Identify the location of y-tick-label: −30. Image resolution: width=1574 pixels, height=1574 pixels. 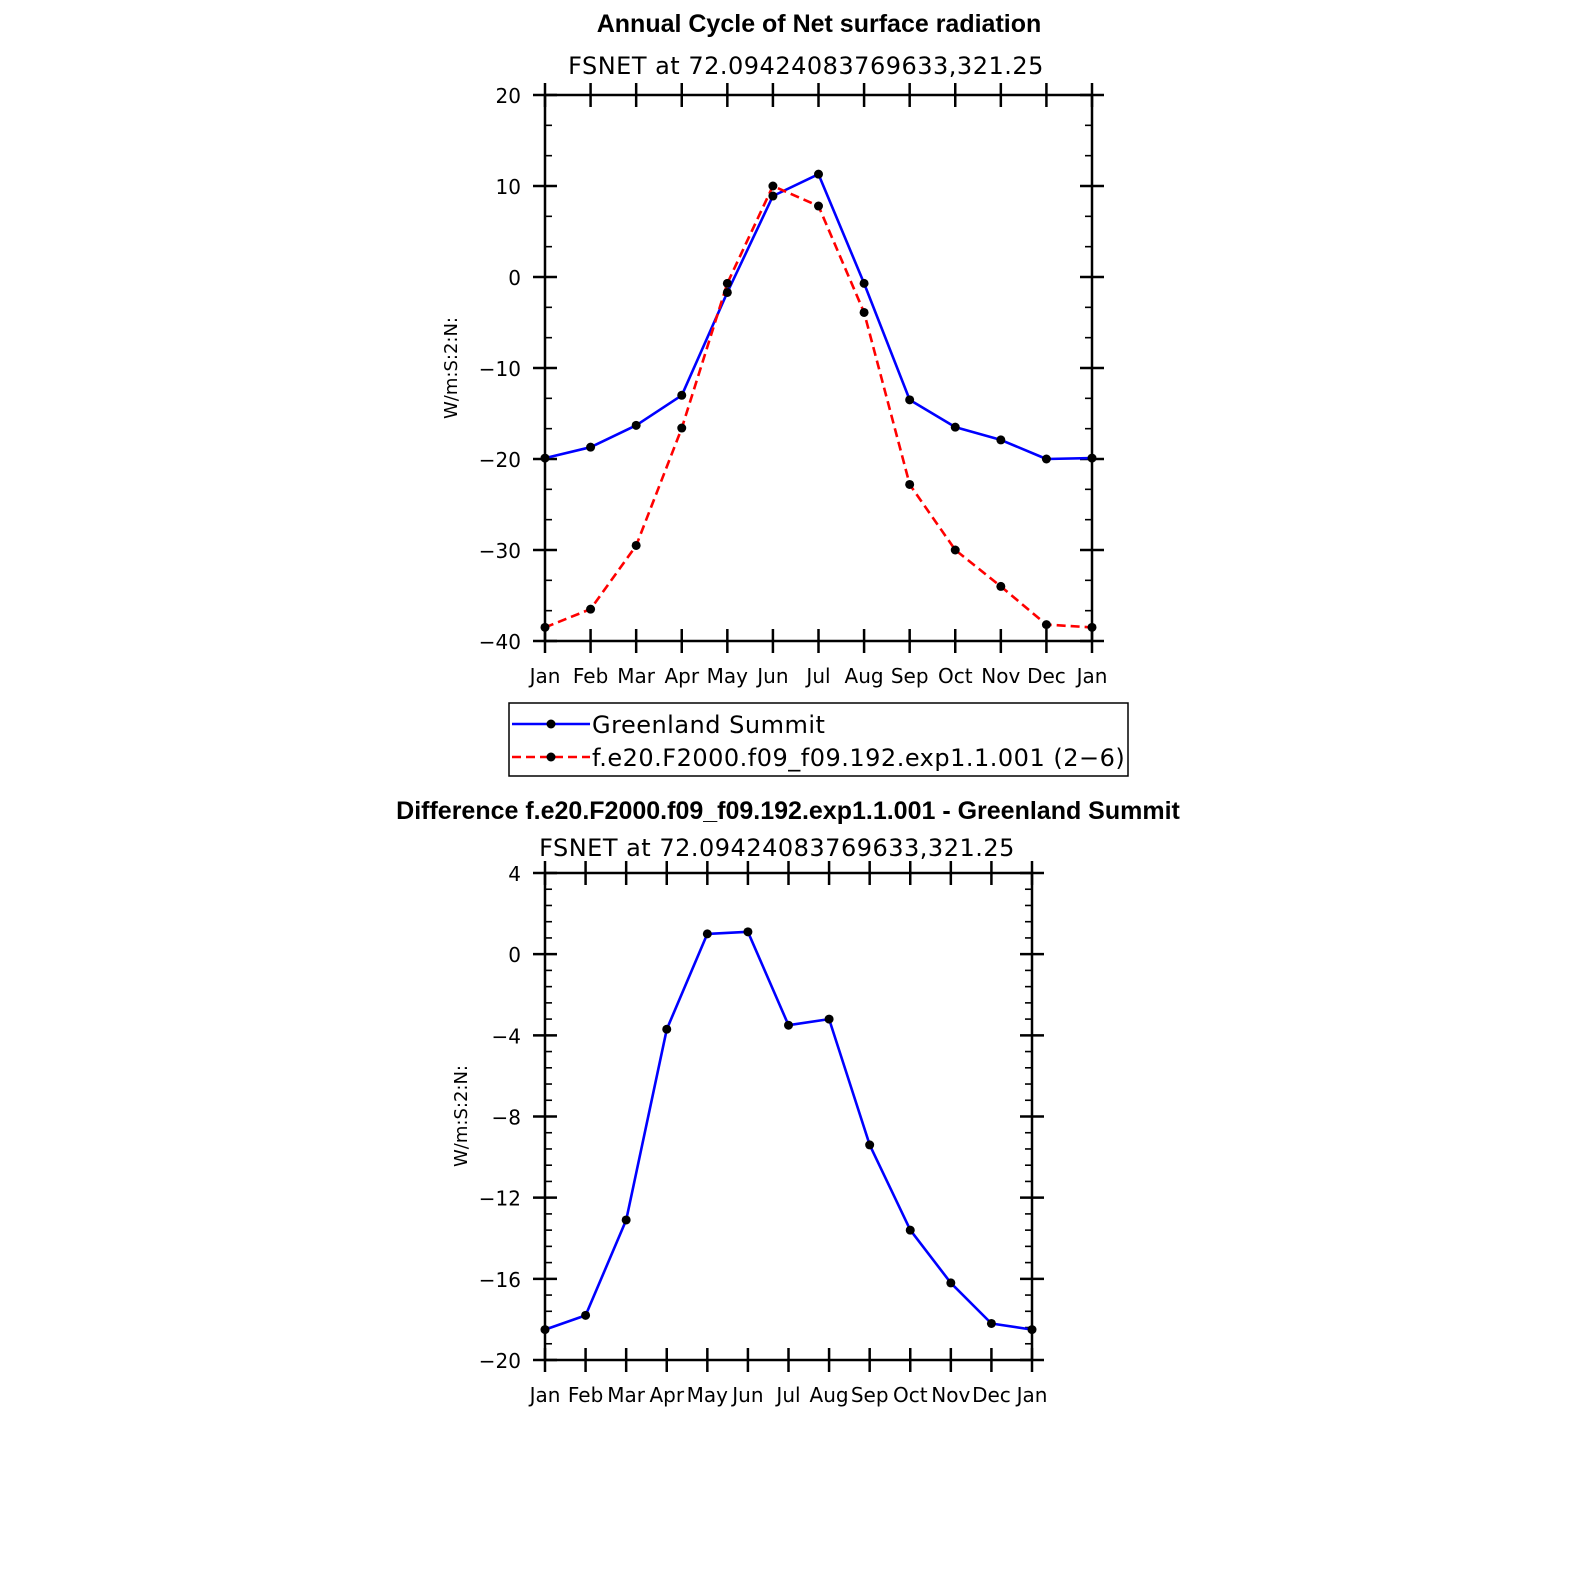
(500, 551).